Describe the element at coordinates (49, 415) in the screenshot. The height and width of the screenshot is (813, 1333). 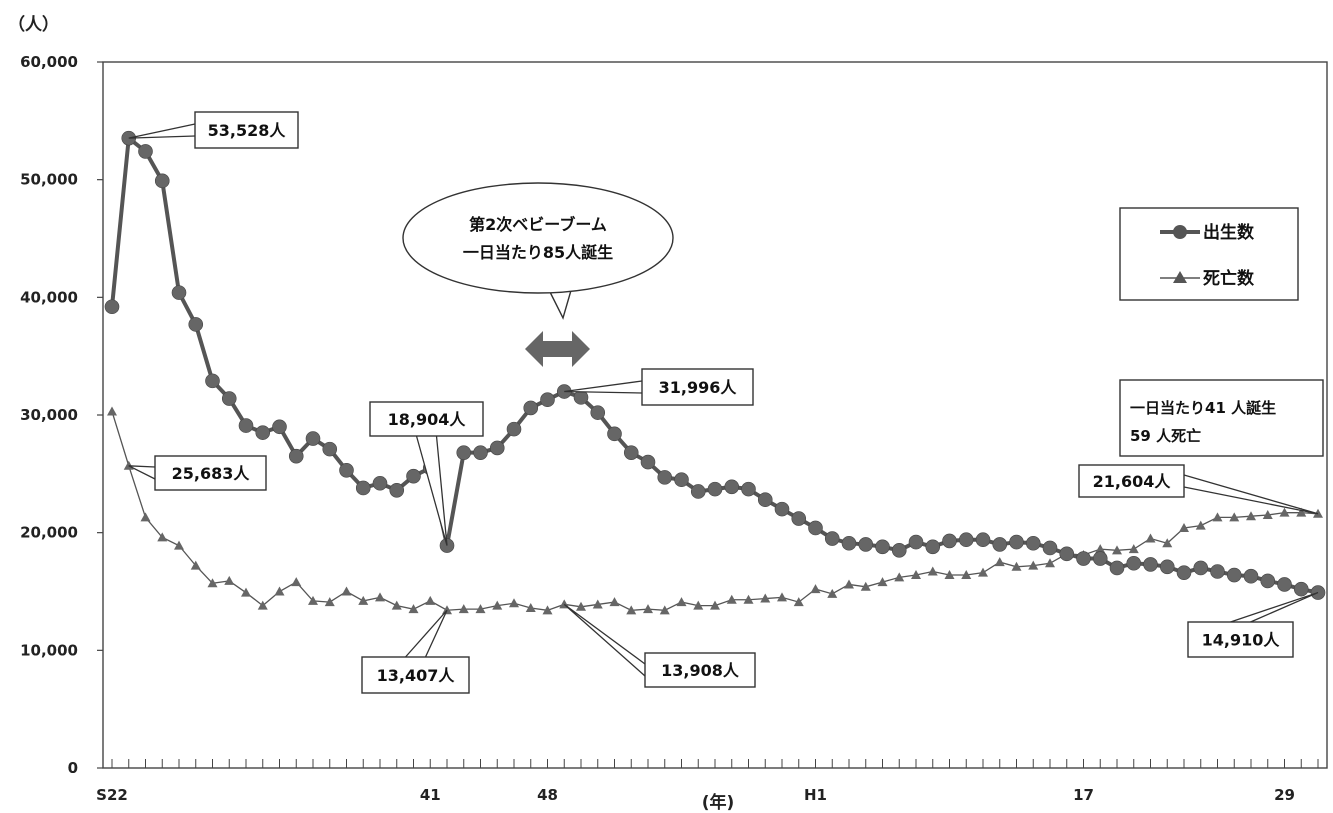
I see `y-tick-label: 30,000` at that location.